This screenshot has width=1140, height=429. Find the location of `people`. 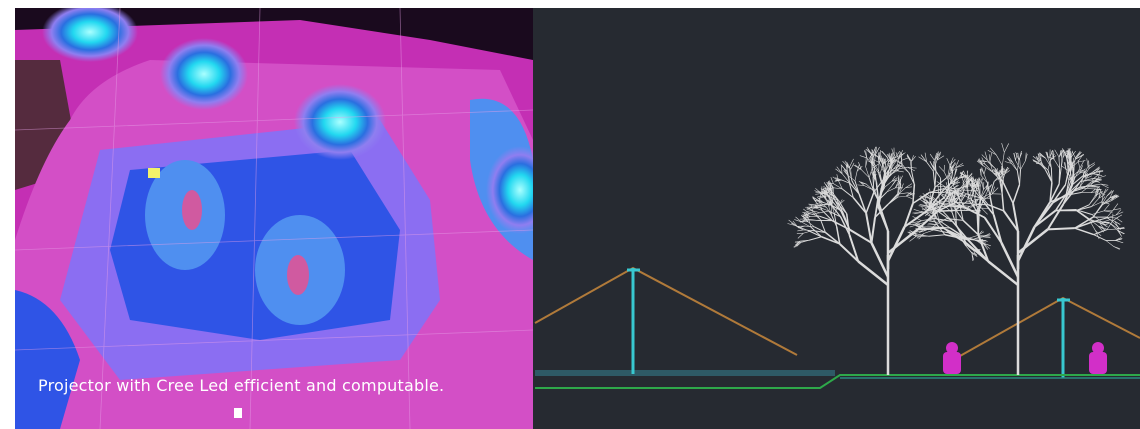

people is located at coordinates (1025, 358).